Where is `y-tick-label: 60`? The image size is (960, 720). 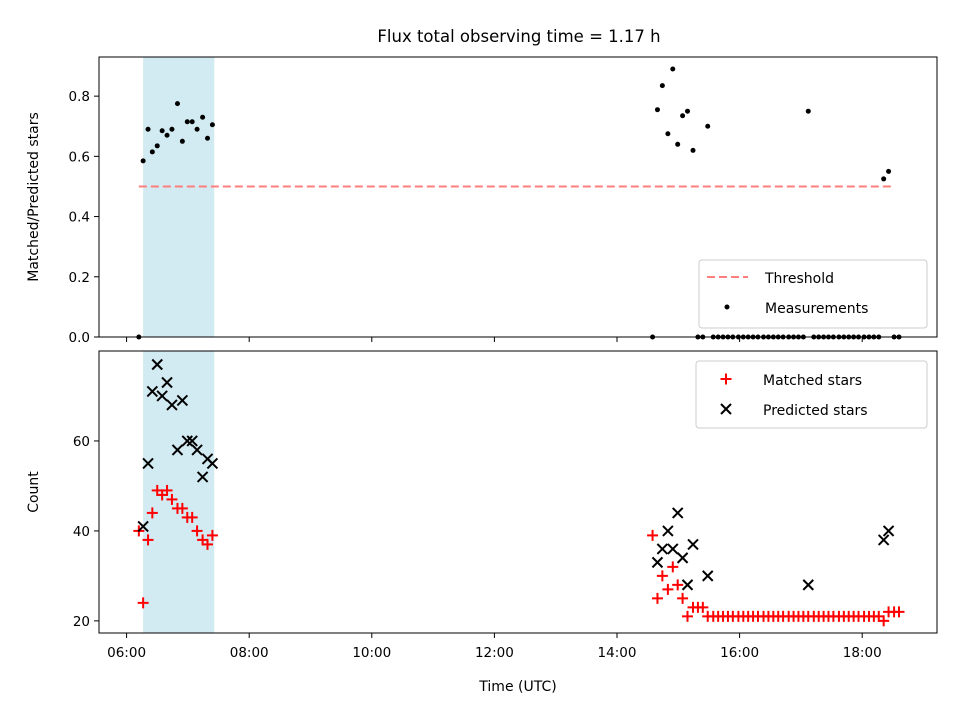
y-tick-label: 60 is located at coordinates (81, 442).